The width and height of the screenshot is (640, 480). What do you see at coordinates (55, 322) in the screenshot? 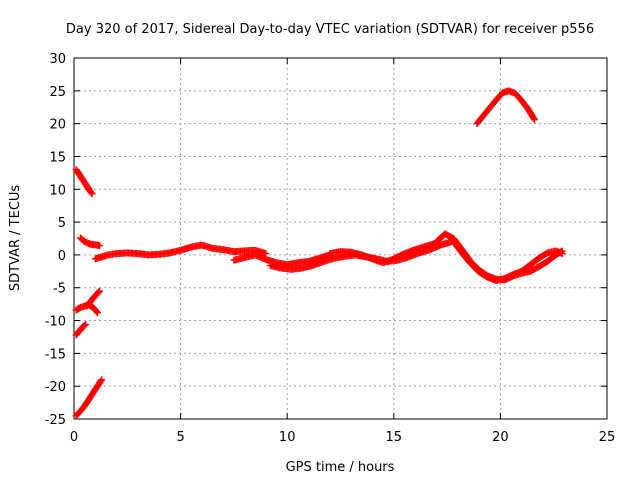
I see `y-tick-label: -10` at bounding box center [55, 322].